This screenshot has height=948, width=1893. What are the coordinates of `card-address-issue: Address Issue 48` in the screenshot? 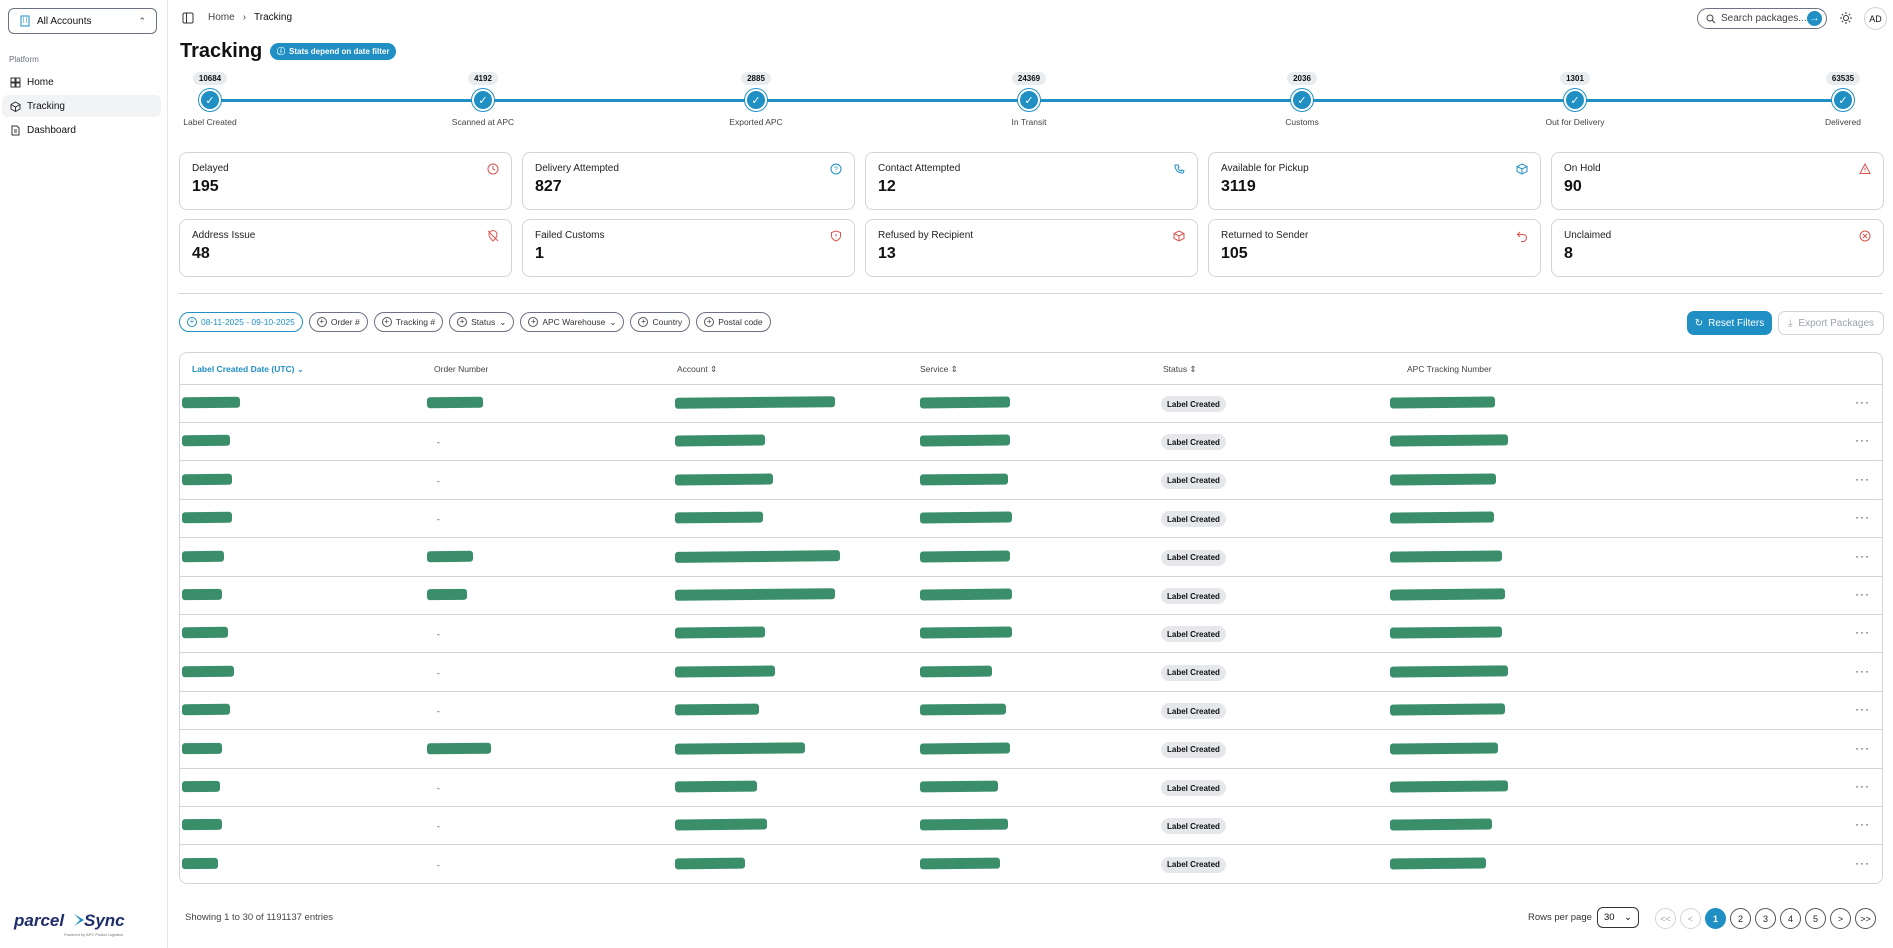 It's located at (345, 248).